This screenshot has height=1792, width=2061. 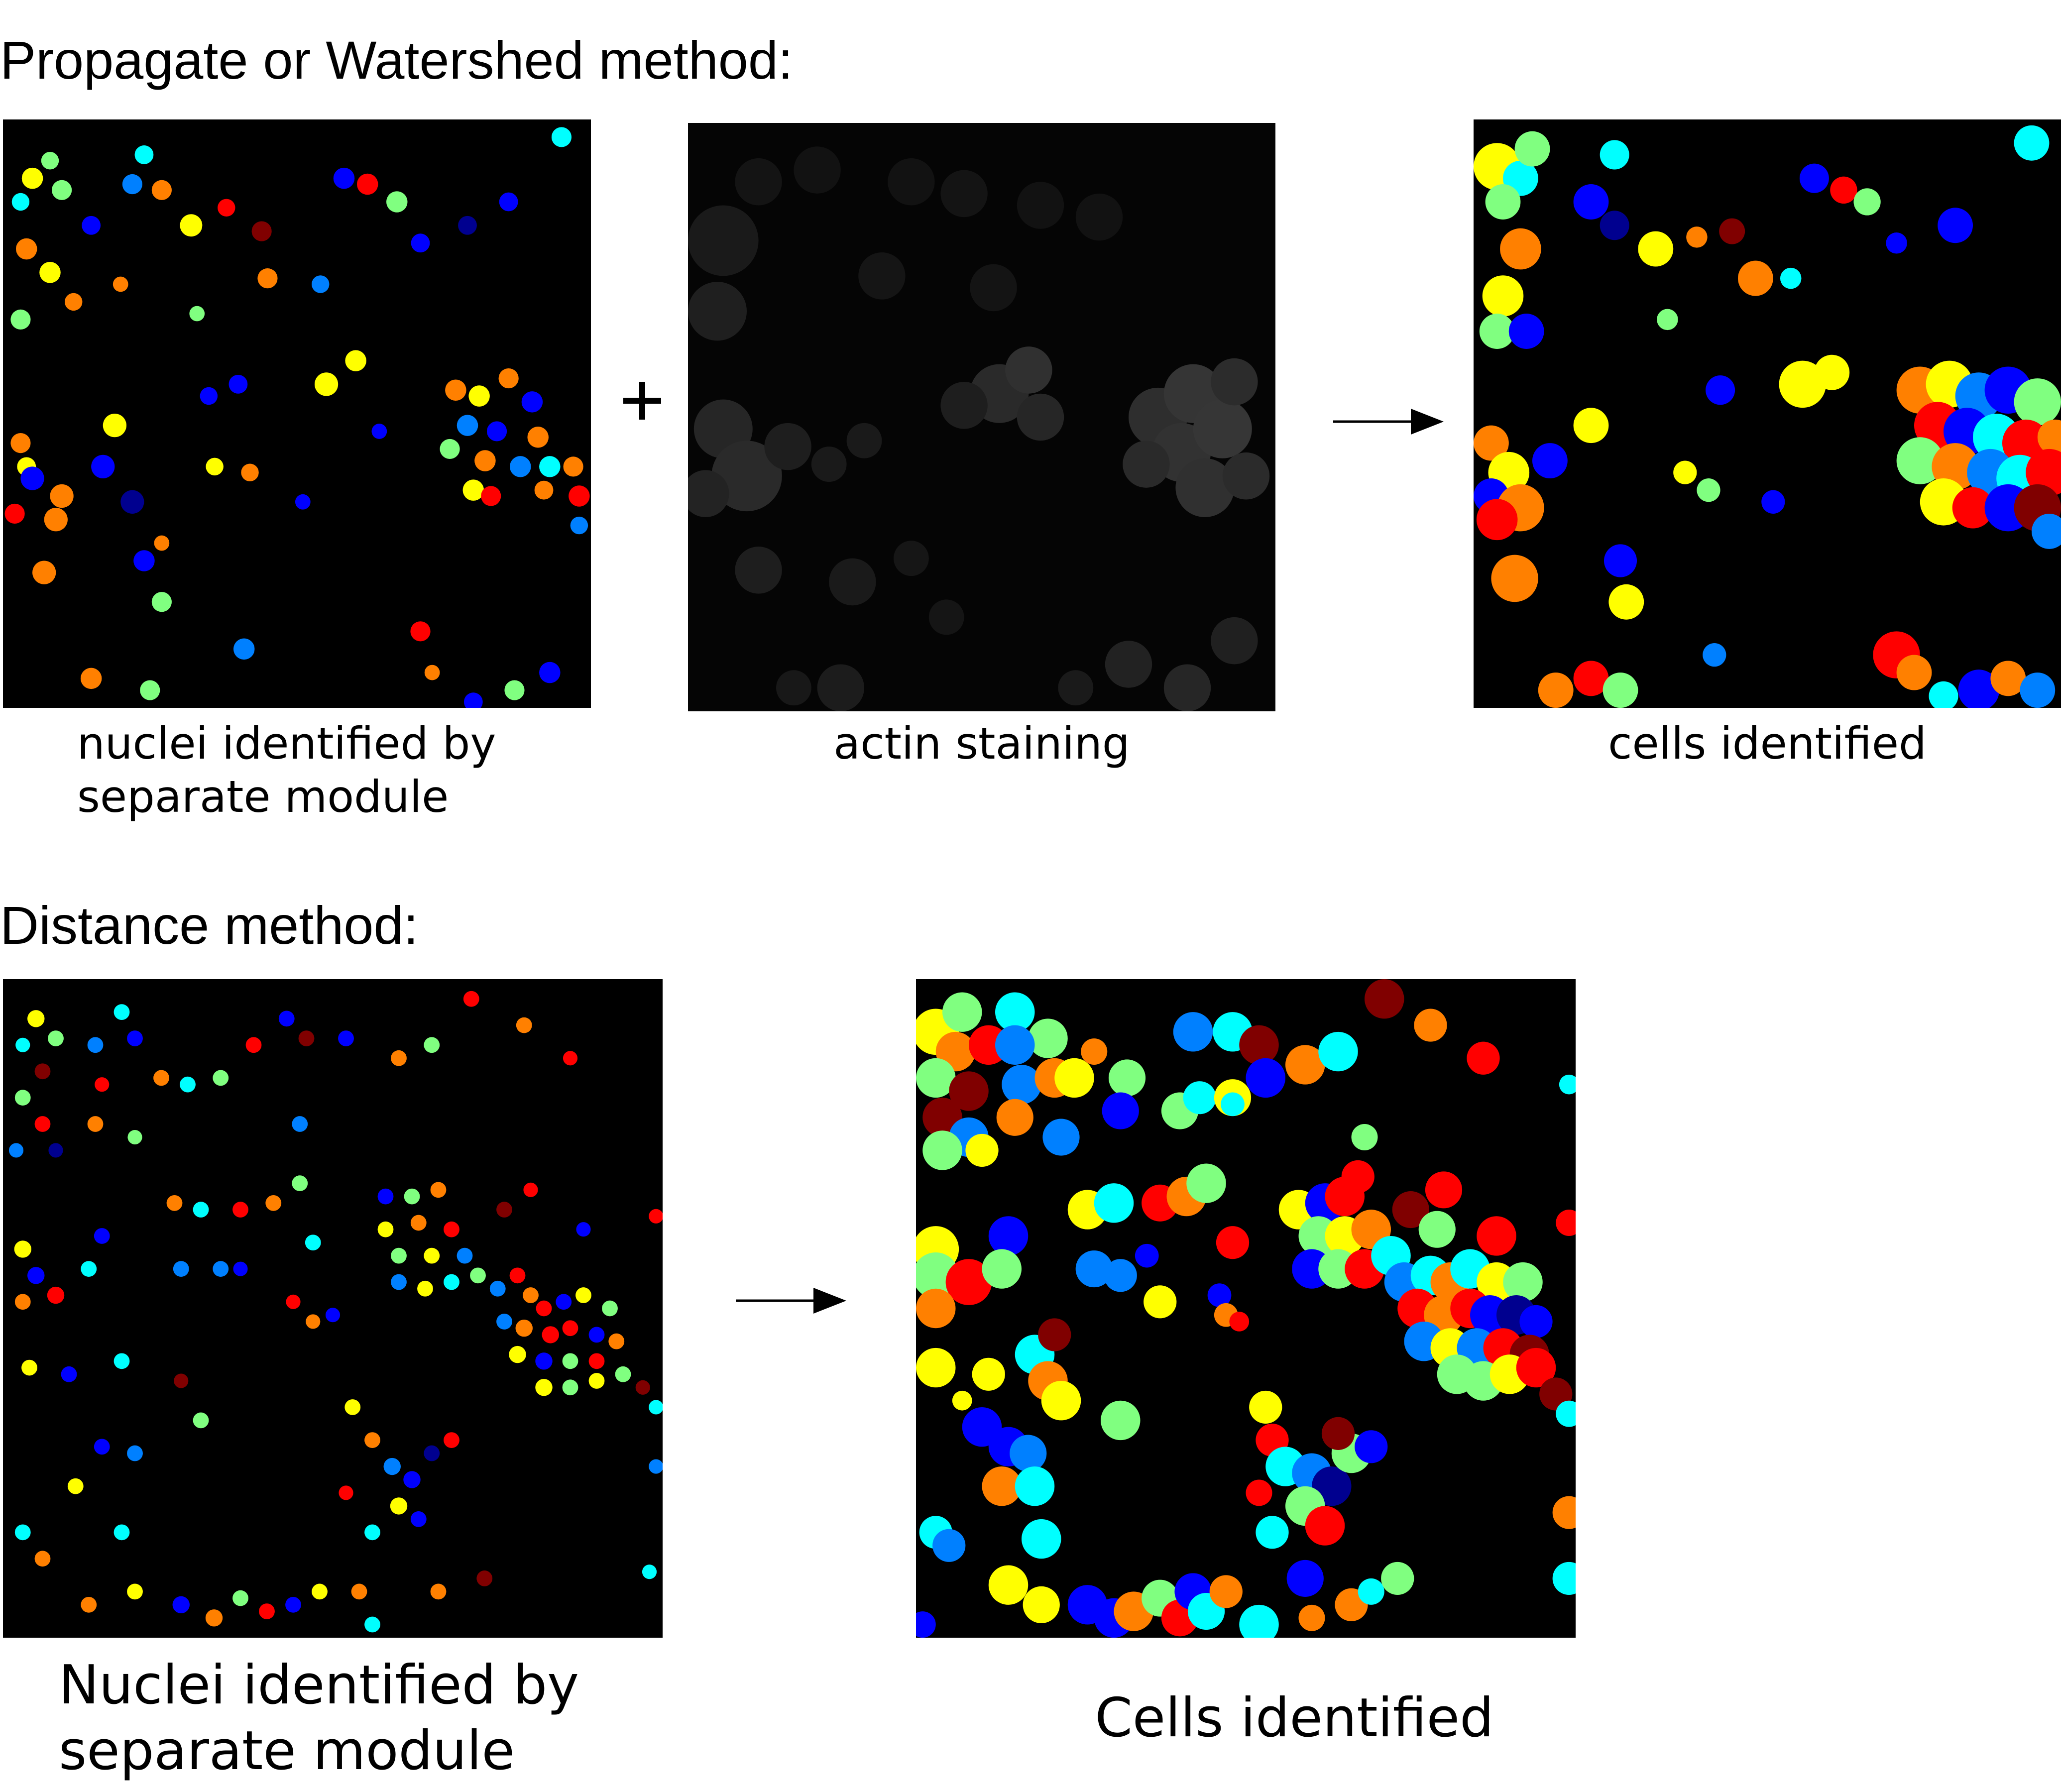 I want to click on nuclei-label-image-bottom, so click(x=333, y=1308).